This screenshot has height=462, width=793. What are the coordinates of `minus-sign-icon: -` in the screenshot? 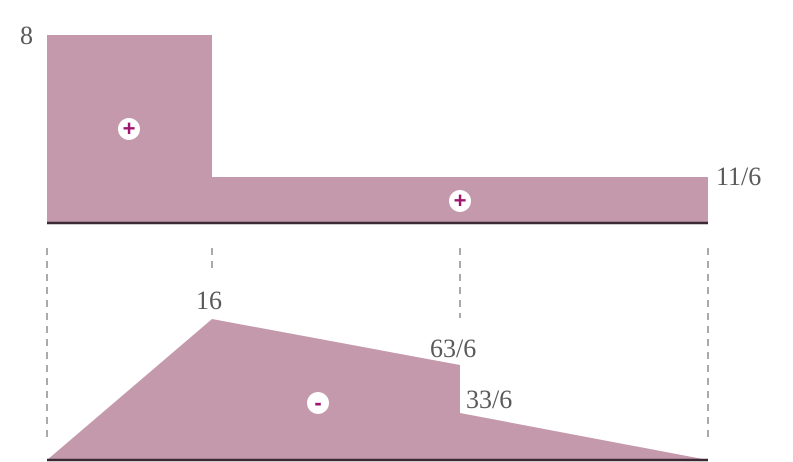 It's located at (318, 402).